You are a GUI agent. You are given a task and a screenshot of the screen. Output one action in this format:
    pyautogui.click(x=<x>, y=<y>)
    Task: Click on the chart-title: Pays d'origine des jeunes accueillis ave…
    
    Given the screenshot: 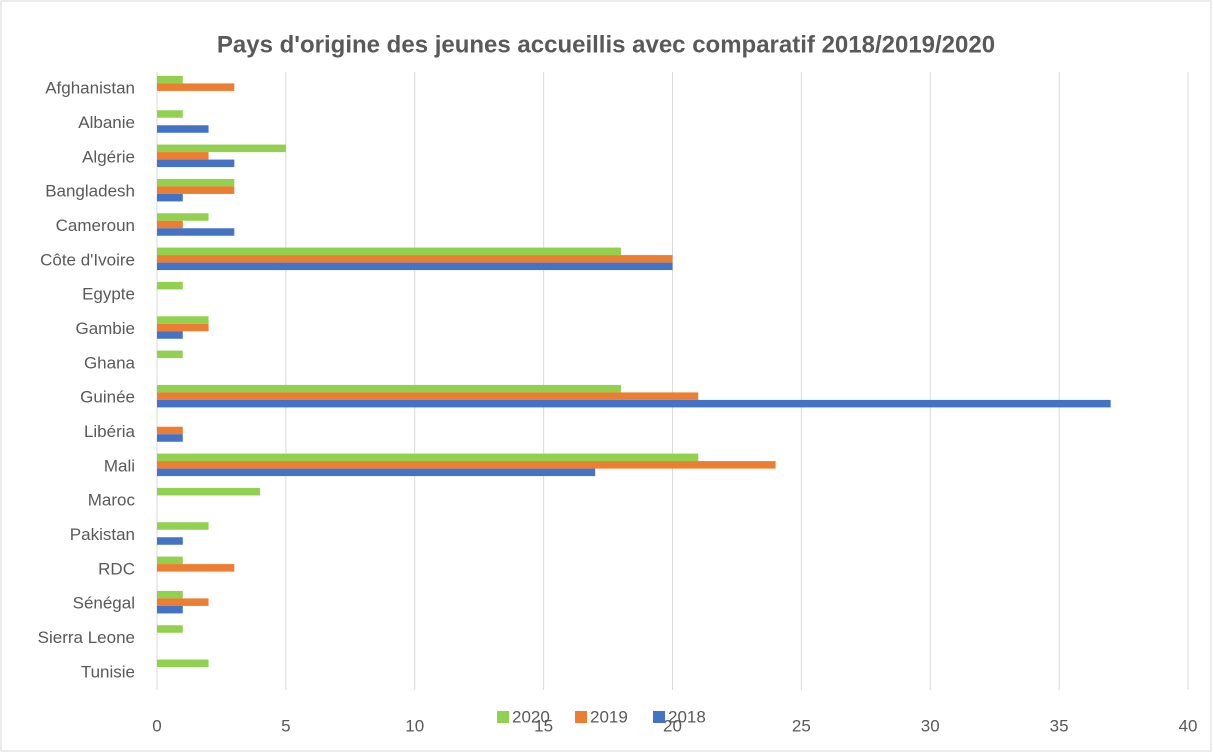 What is the action you would take?
    pyautogui.click(x=606, y=44)
    